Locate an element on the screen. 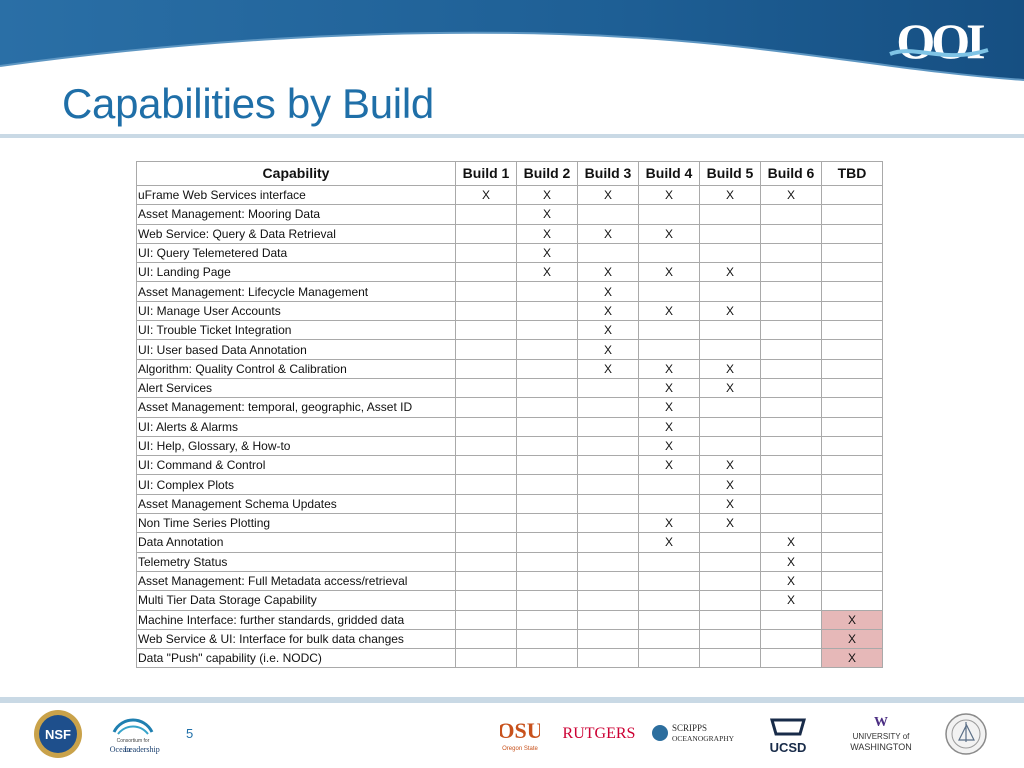 The height and width of the screenshot is (768, 1024). footer-divider is located at coordinates (512, 700).